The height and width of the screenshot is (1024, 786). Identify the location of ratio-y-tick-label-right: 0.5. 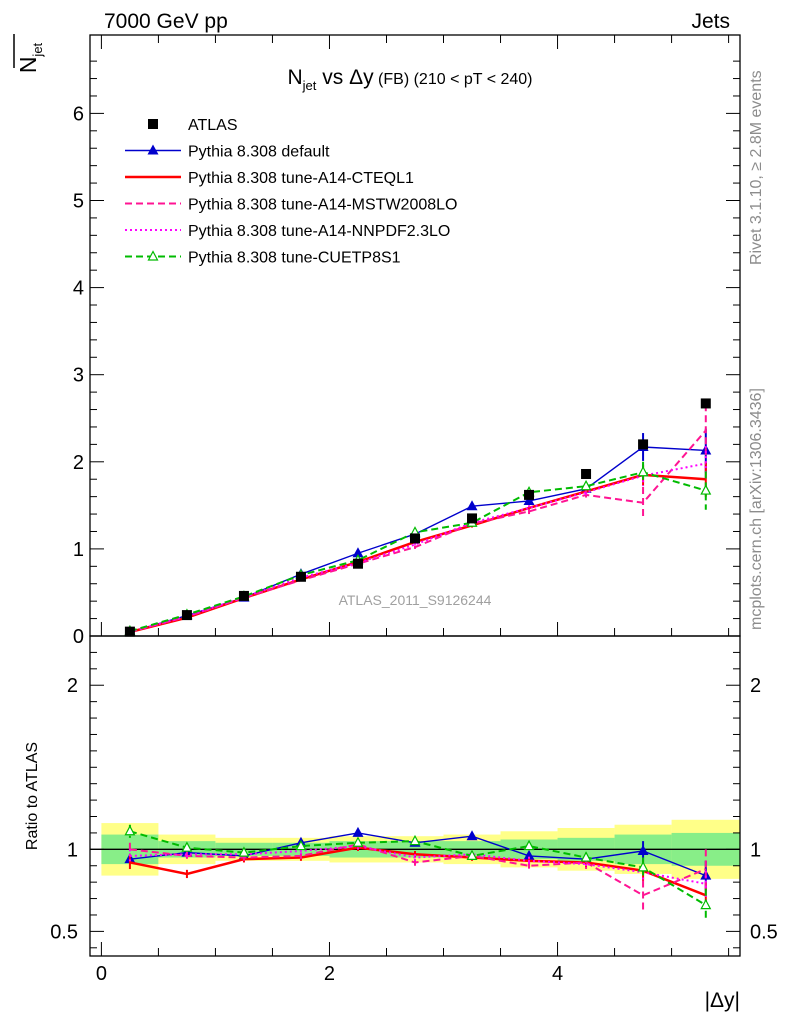
(764, 932).